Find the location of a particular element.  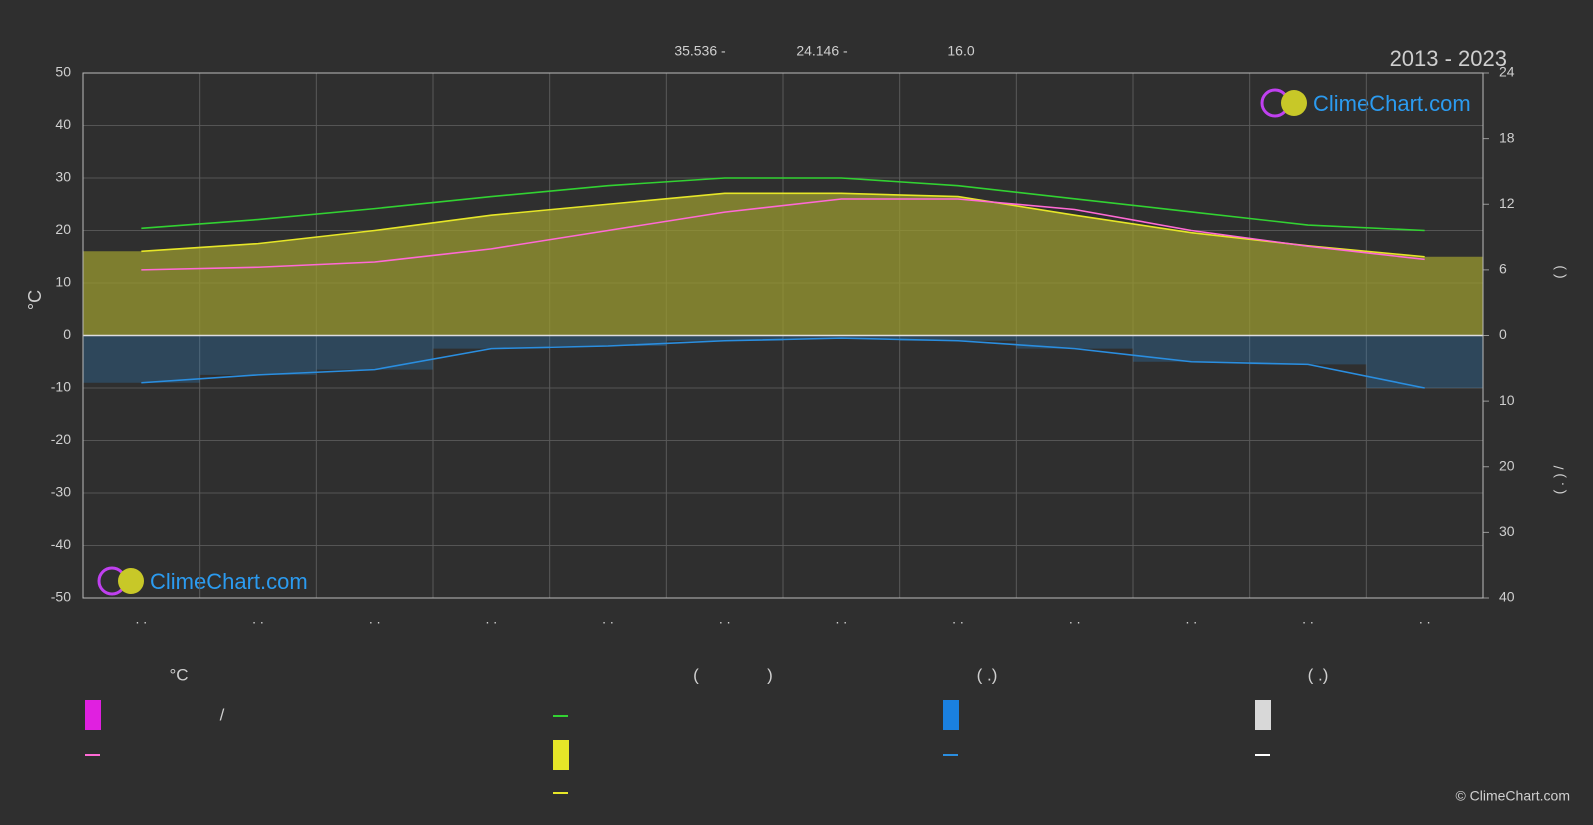

chart-title: 2013 - 2023 is located at coordinates (1448, 58).